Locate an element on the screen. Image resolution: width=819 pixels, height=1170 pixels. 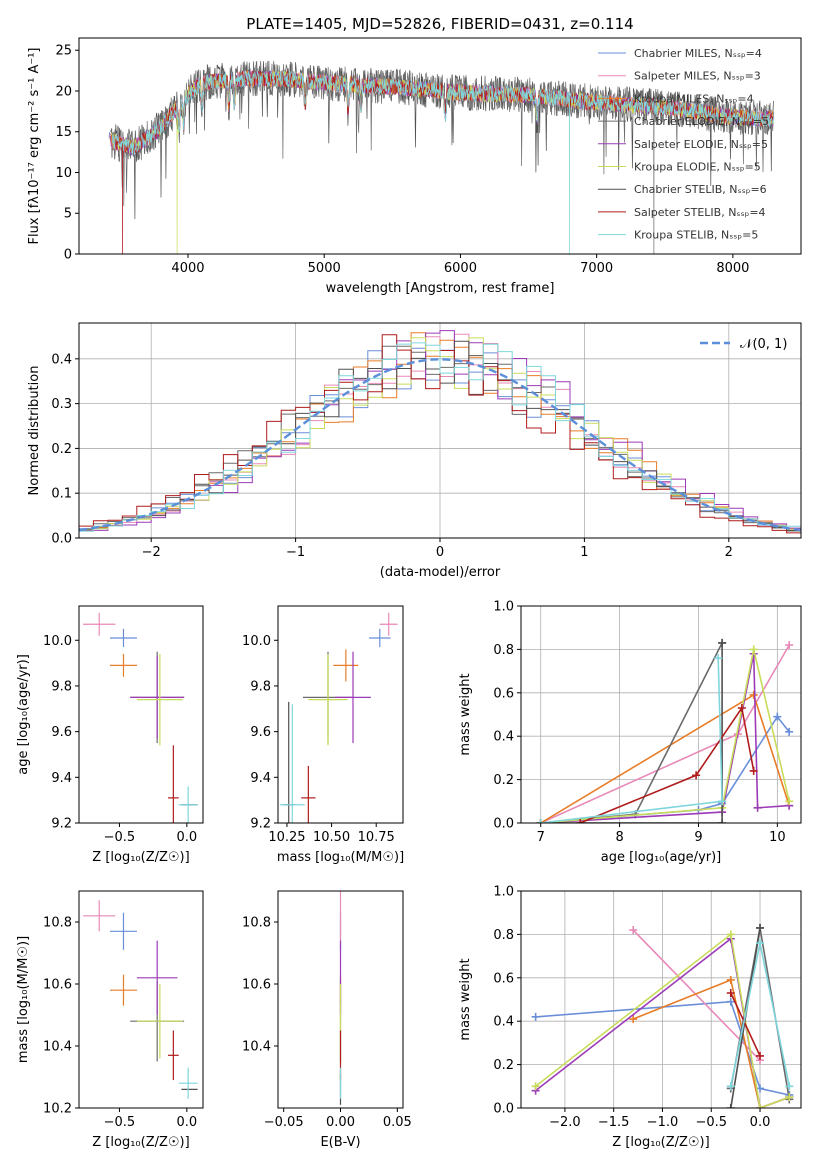
age-vs-z-frame is located at coordinates (141, 714).